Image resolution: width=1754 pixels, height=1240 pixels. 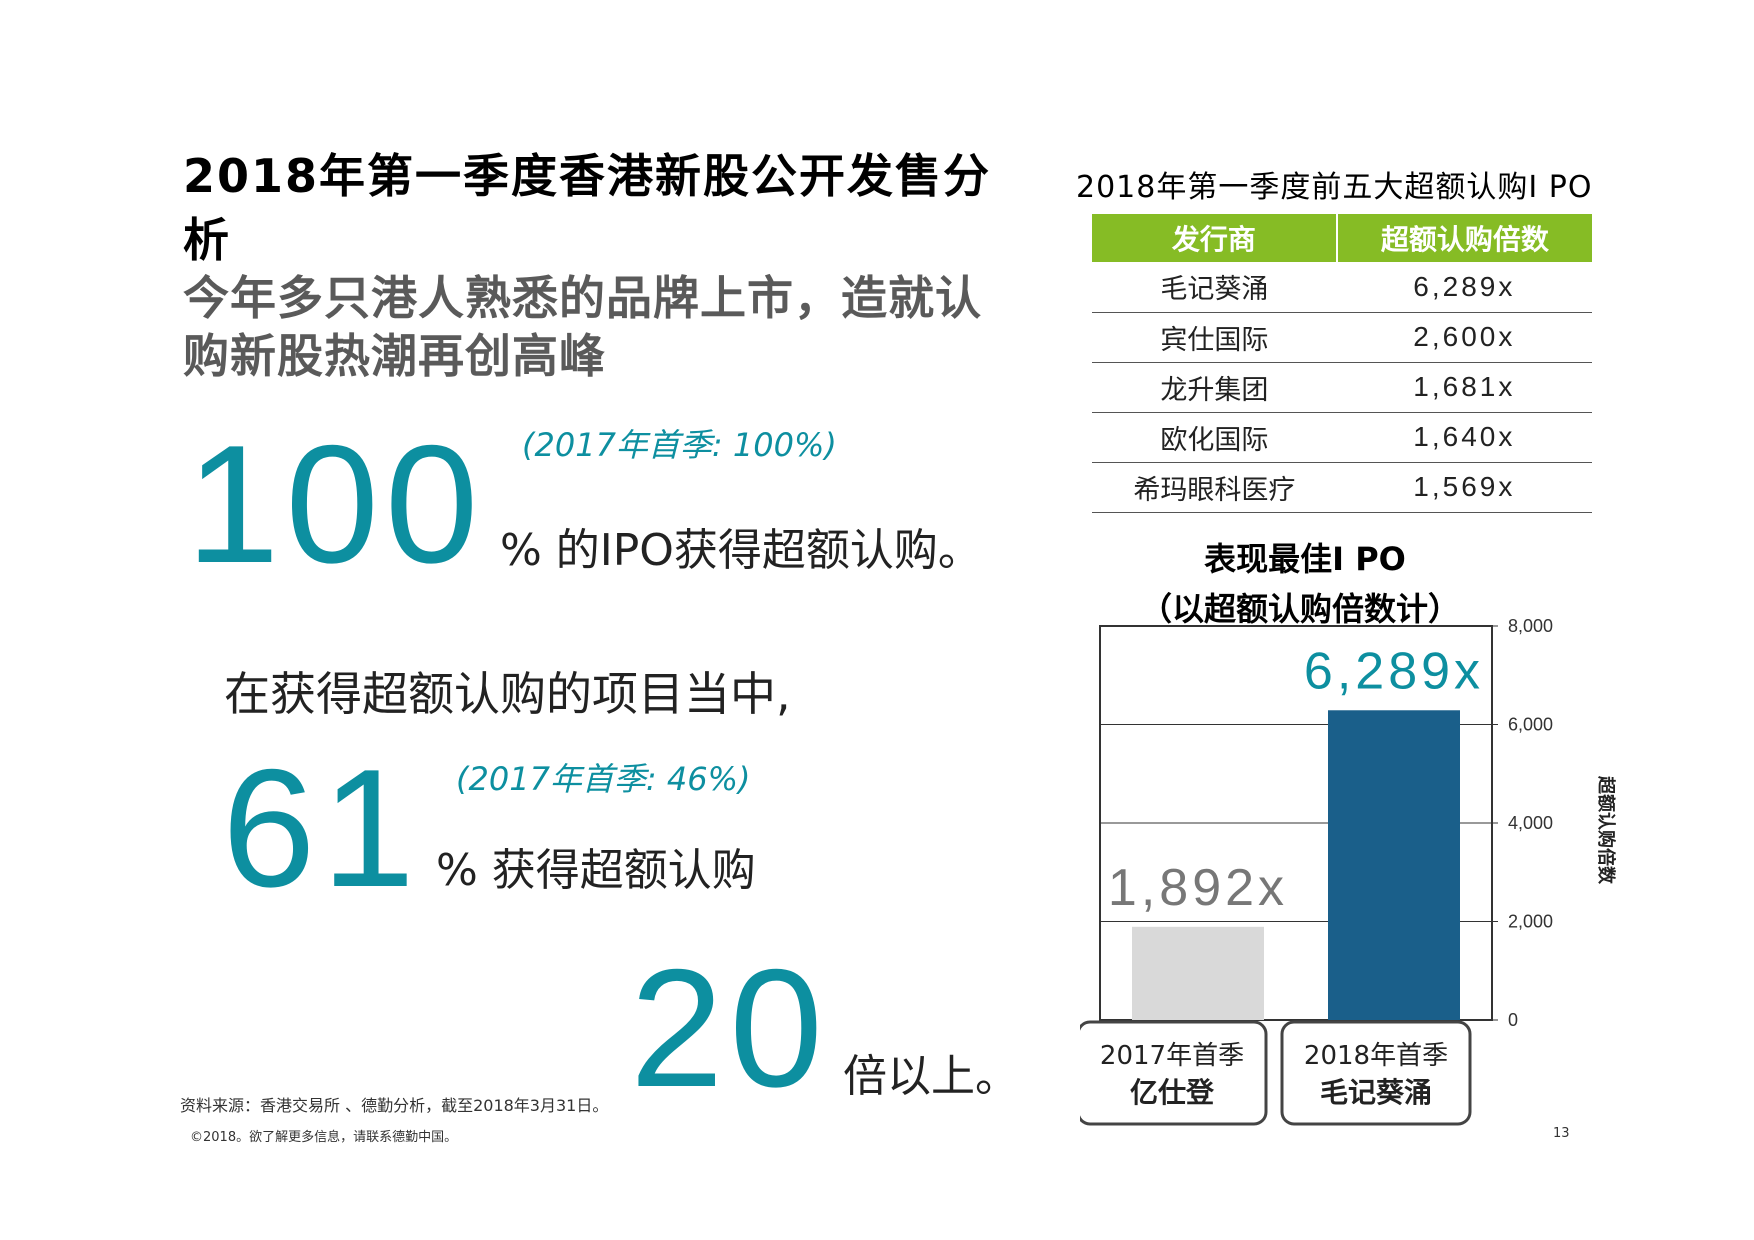 I want to click on table-row: 毛记葵涌 6,289x, so click(x=1342, y=287).